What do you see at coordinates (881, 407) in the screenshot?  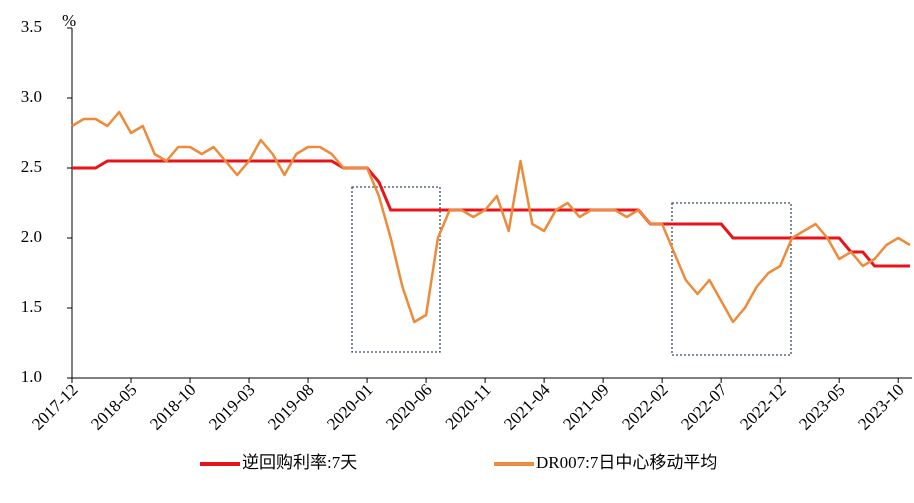 I see `x-tick-label: 2023-10` at bounding box center [881, 407].